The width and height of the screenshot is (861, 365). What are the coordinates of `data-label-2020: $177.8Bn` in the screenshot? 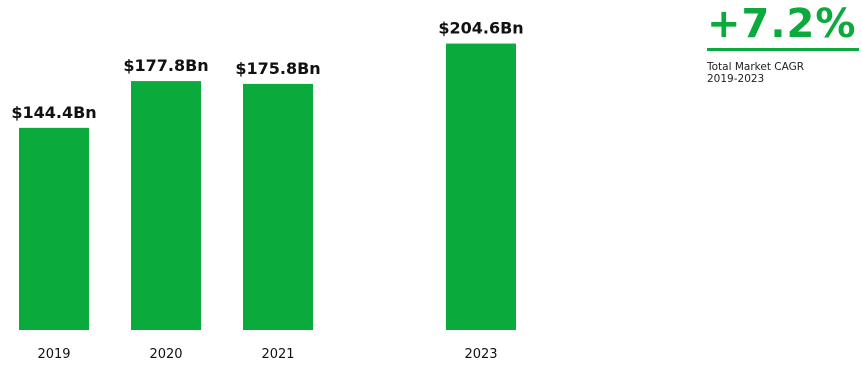 It's located at (165, 65).